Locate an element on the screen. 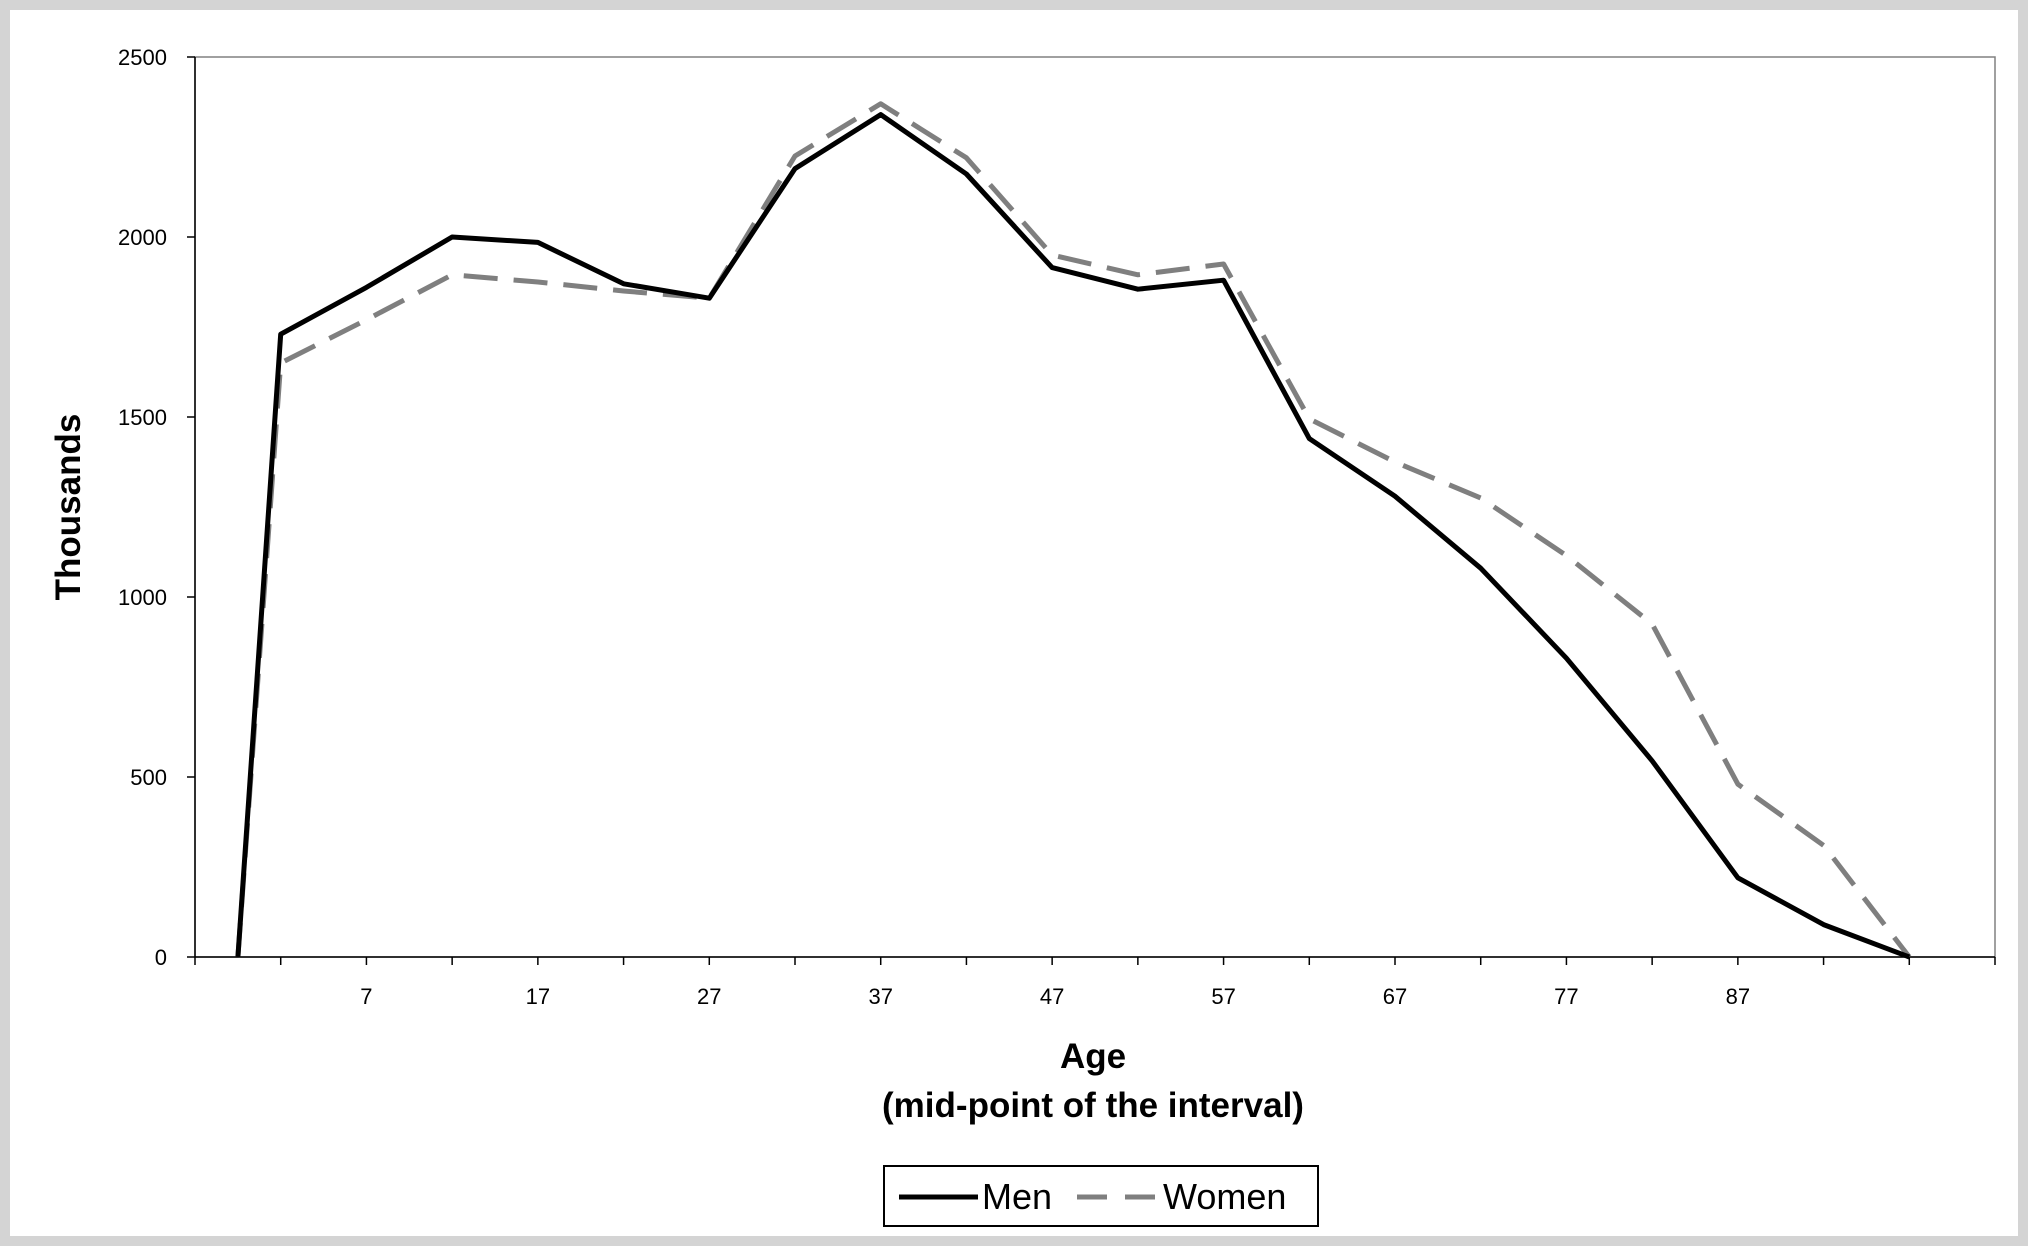 Image resolution: width=2028 pixels, height=1246 pixels. legend-label-women: Women is located at coordinates (1224, 1196).